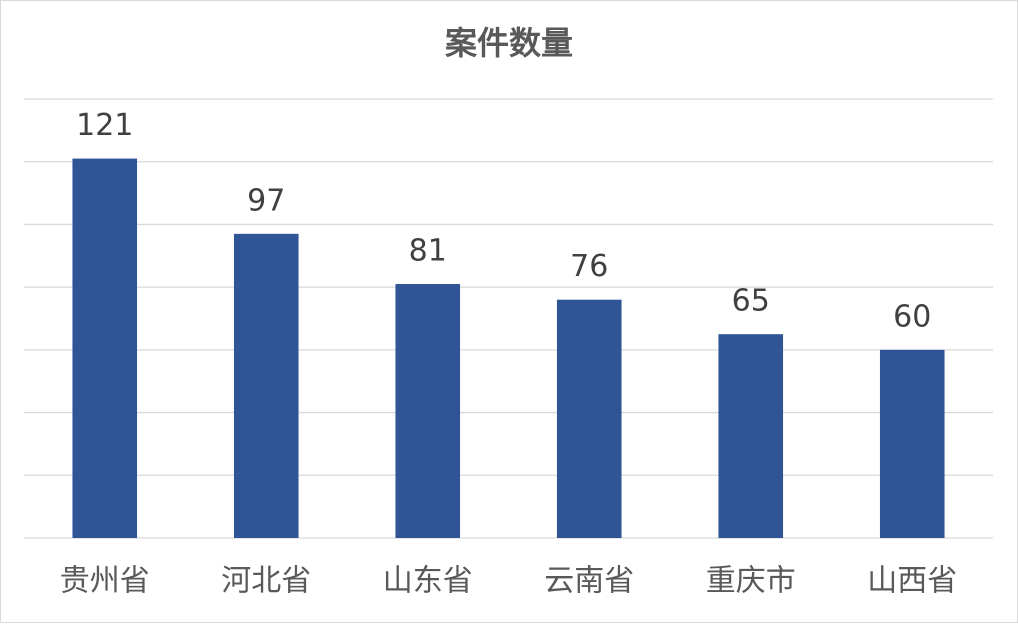 Image resolution: width=1018 pixels, height=624 pixels. What do you see at coordinates (105, 581) in the screenshot?
I see `x-tick-label: 贵州省` at bounding box center [105, 581].